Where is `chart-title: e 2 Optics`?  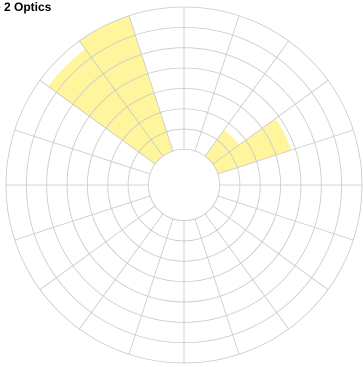 chart-title: e 2 Optics is located at coordinates (26, 7).